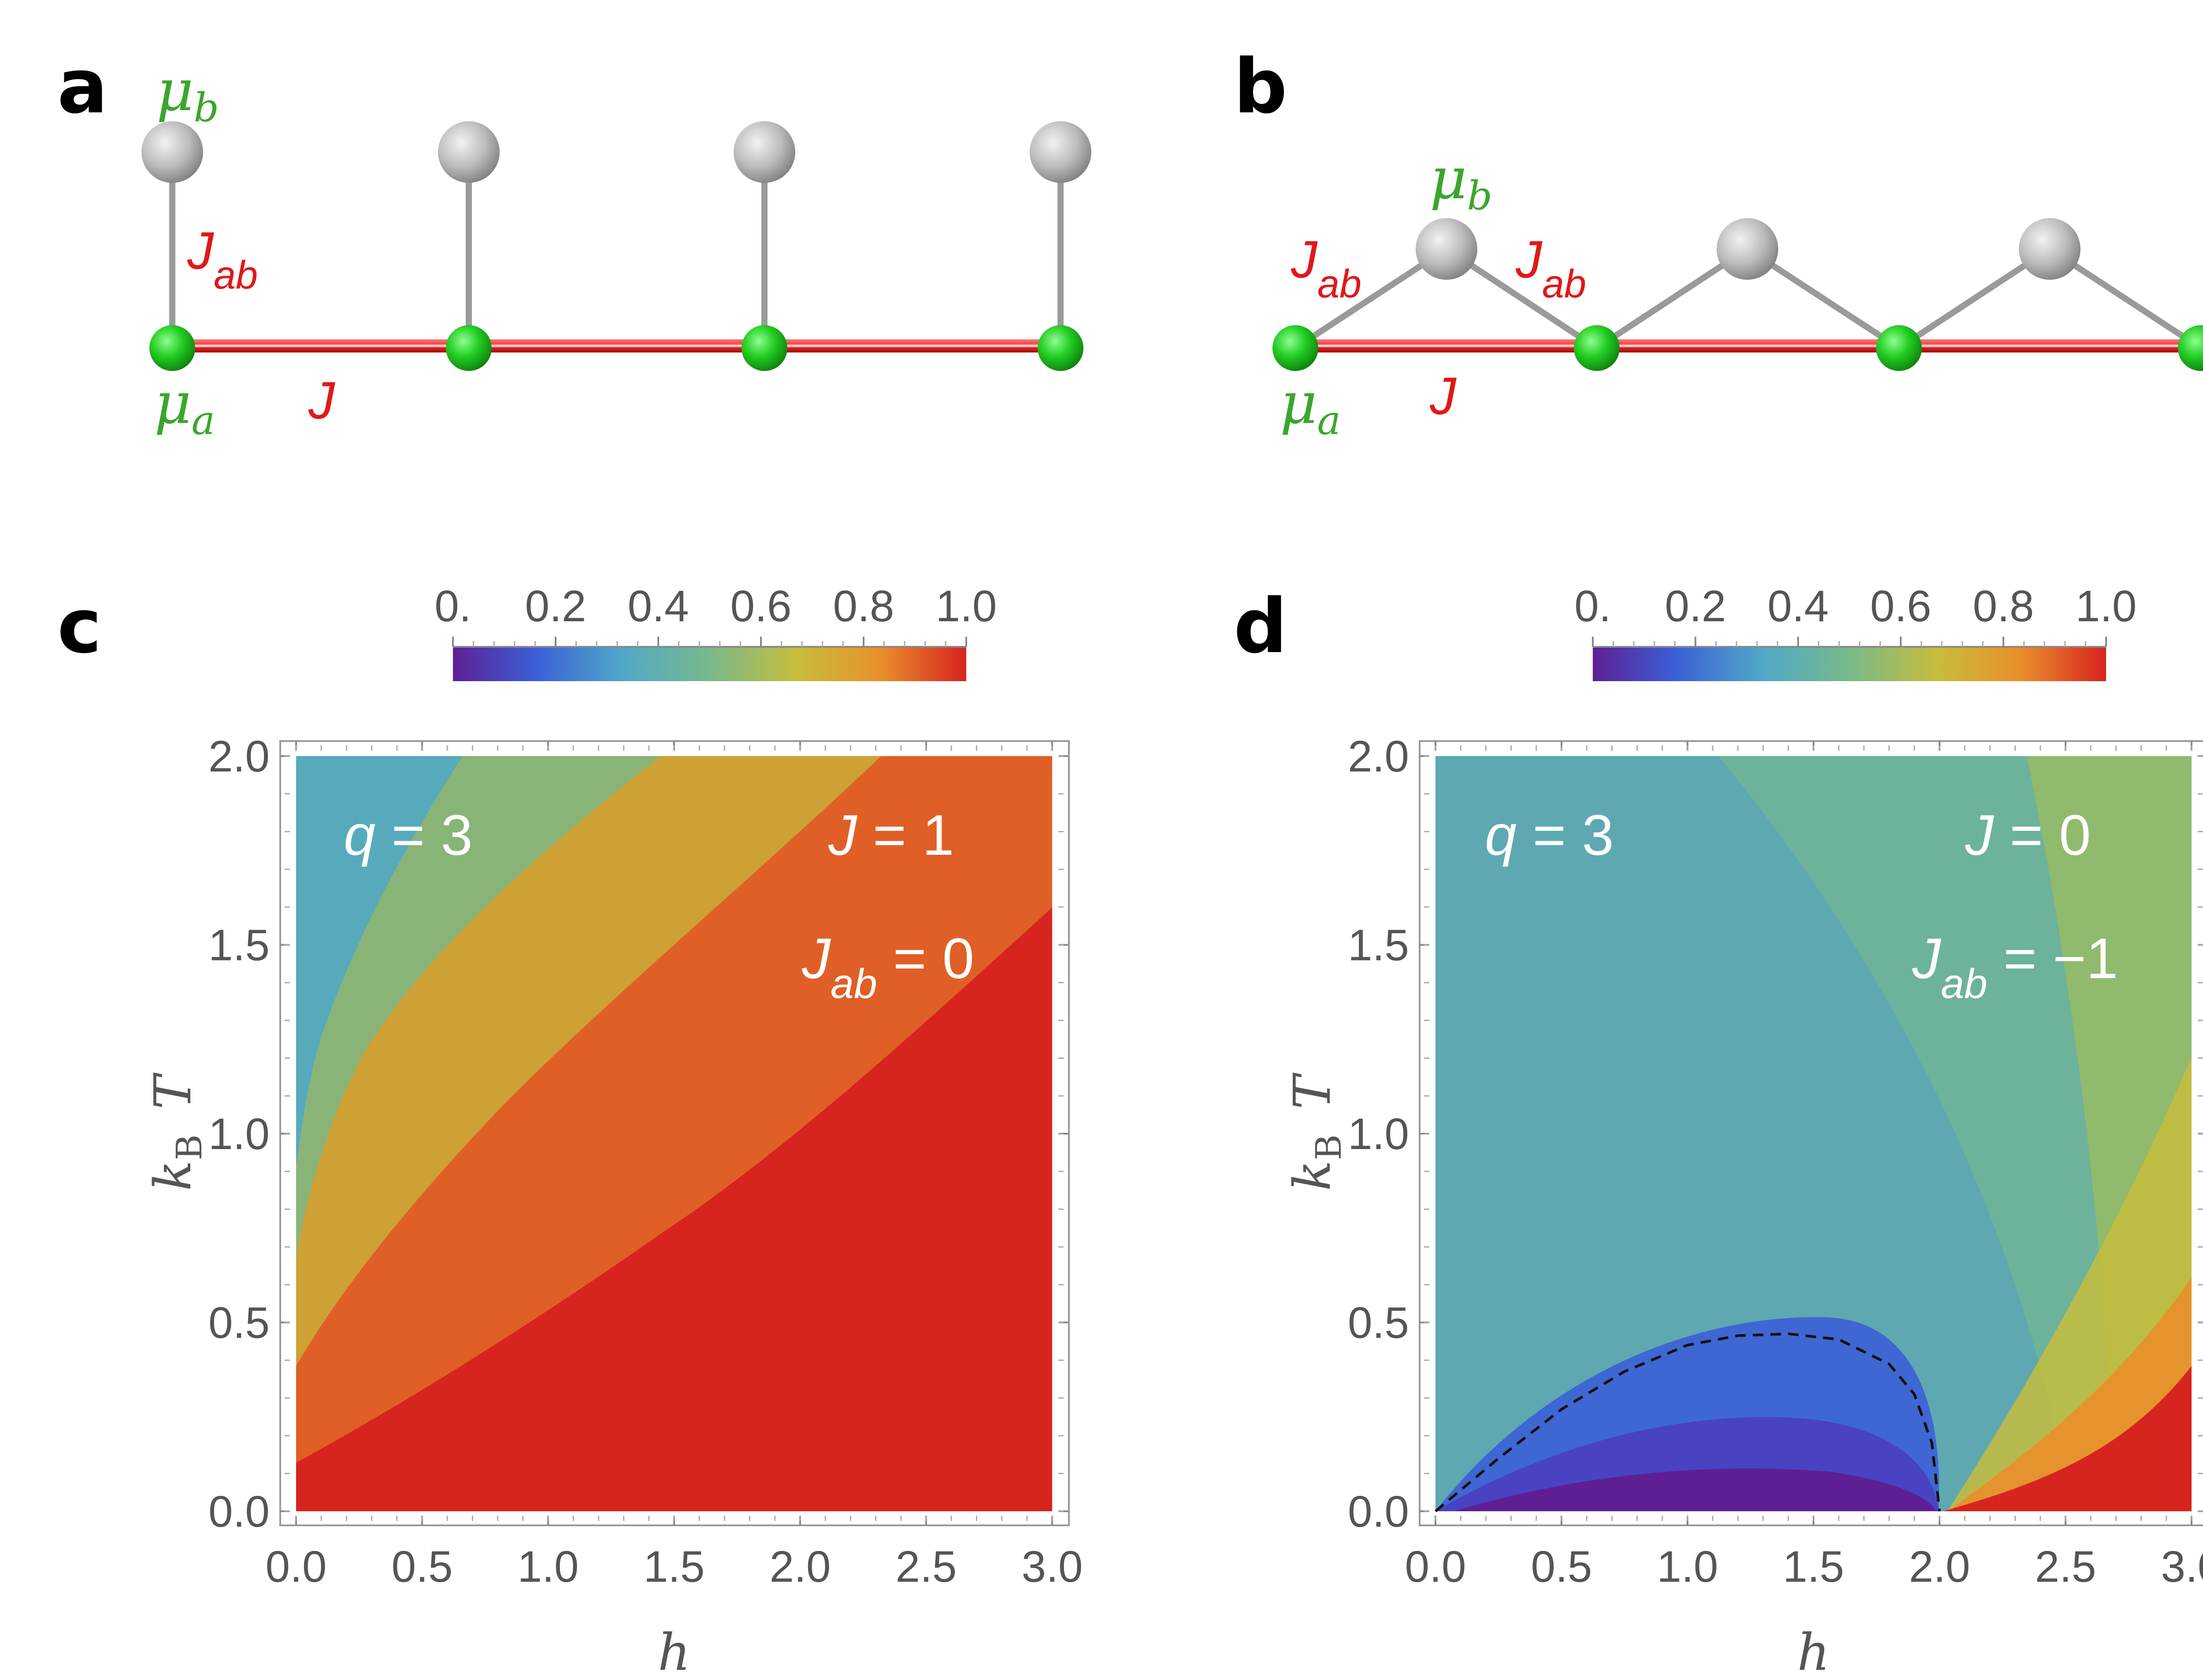 The width and height of the screenshot is (2203, 1680). Describe the element at coordinates (1813, 1652) in the screenshot. I see `axis-d-xlabel: h` at that location.